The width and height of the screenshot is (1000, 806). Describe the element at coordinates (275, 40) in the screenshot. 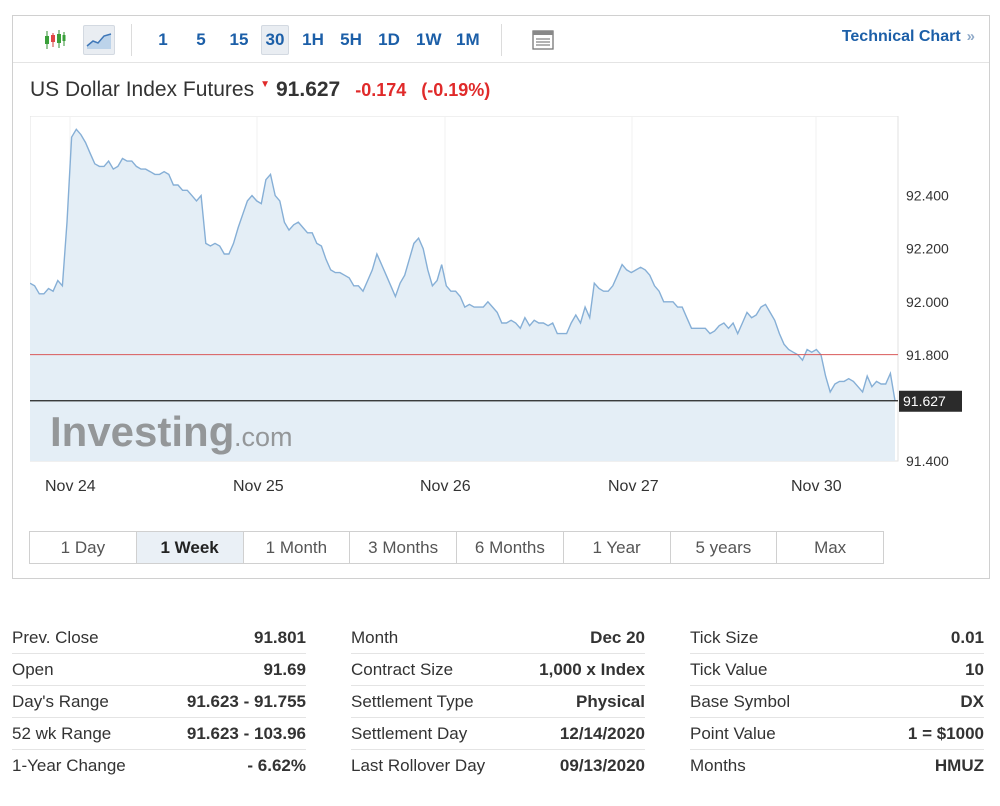

I see `interval-30: 30` at that location.